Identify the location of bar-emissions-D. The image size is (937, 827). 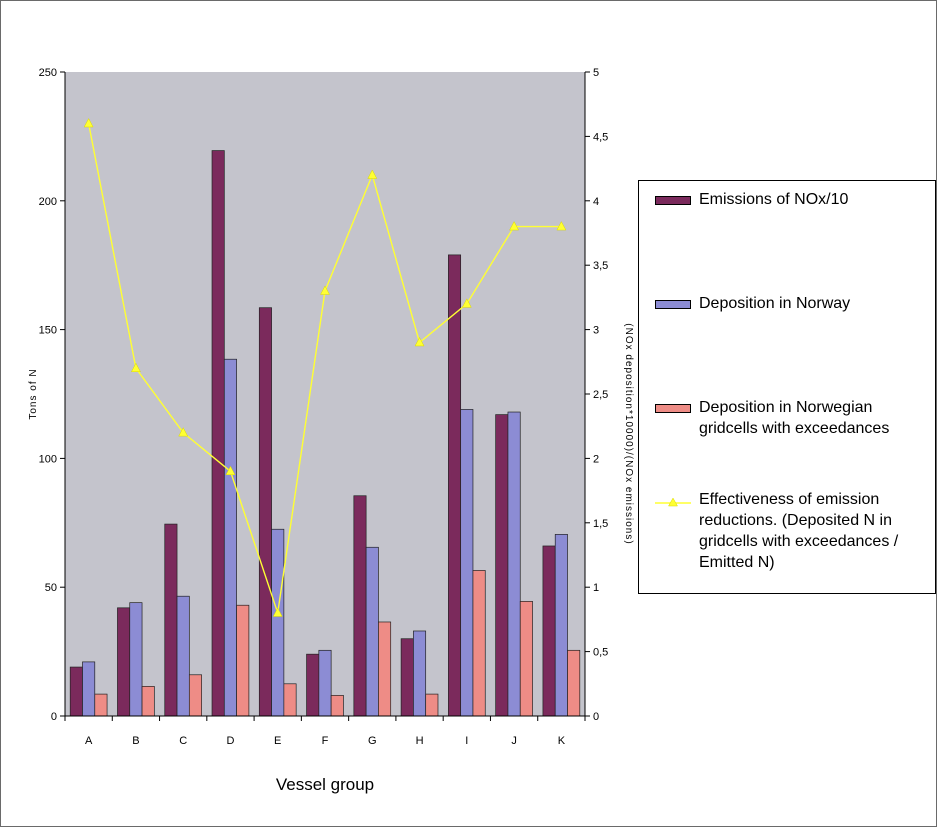
(218, 433).